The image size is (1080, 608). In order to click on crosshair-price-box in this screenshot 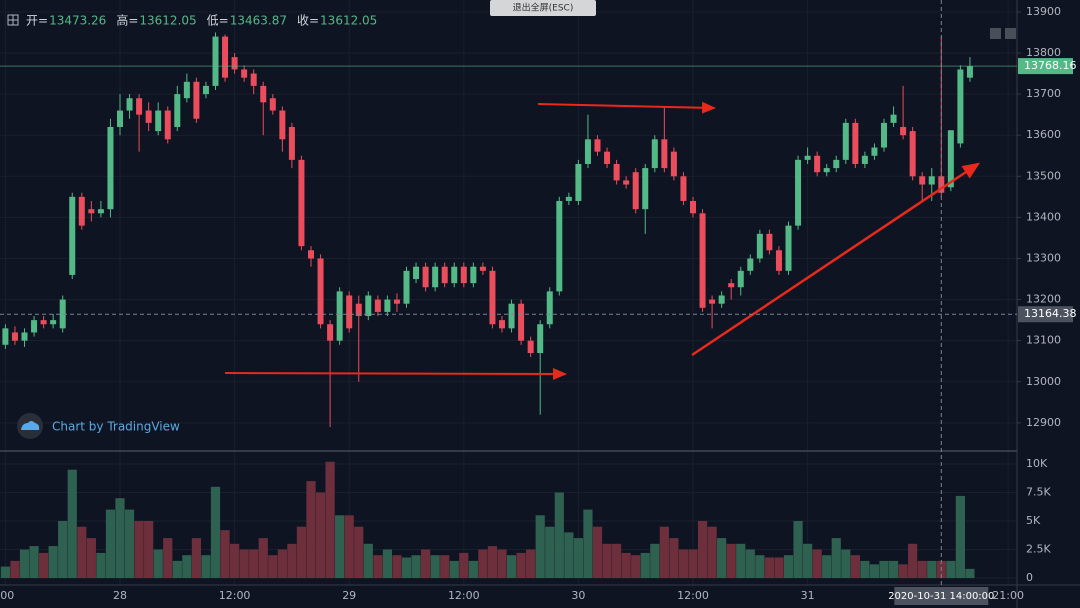, I will do `click(1045, 314)`.